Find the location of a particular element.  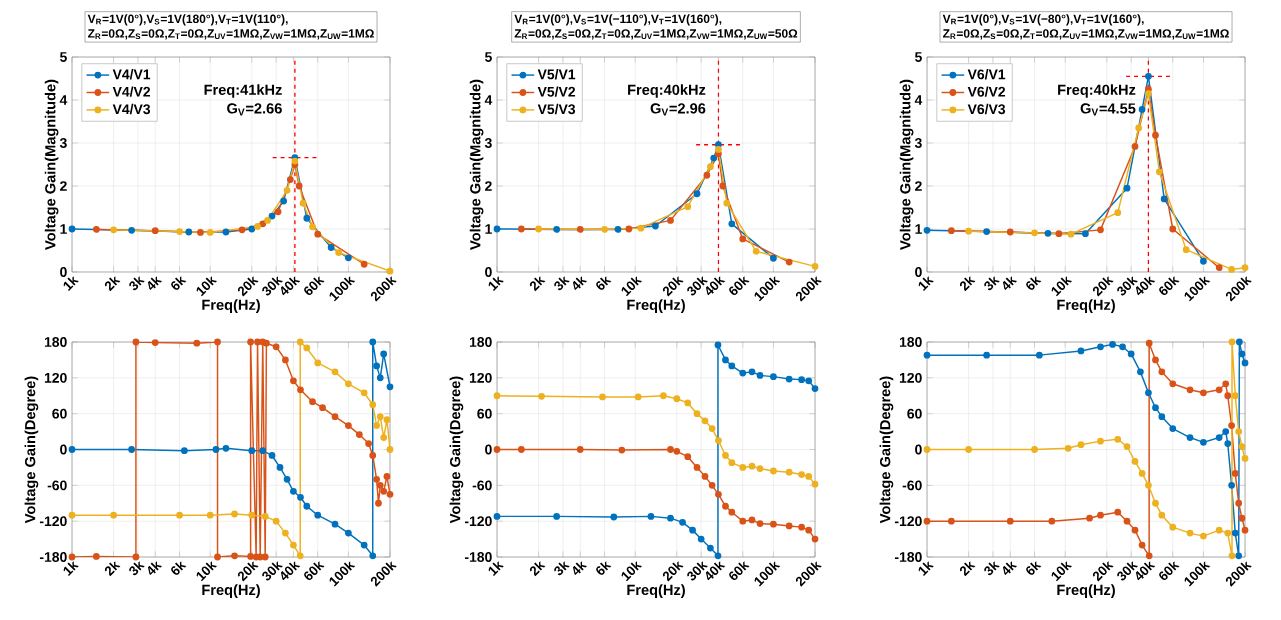

chart-title: V$_{R}$=1V(0°),V$_{S}$=1V(180°),V$_{T}$=1V(110°), is located at coordinates (187, 20).